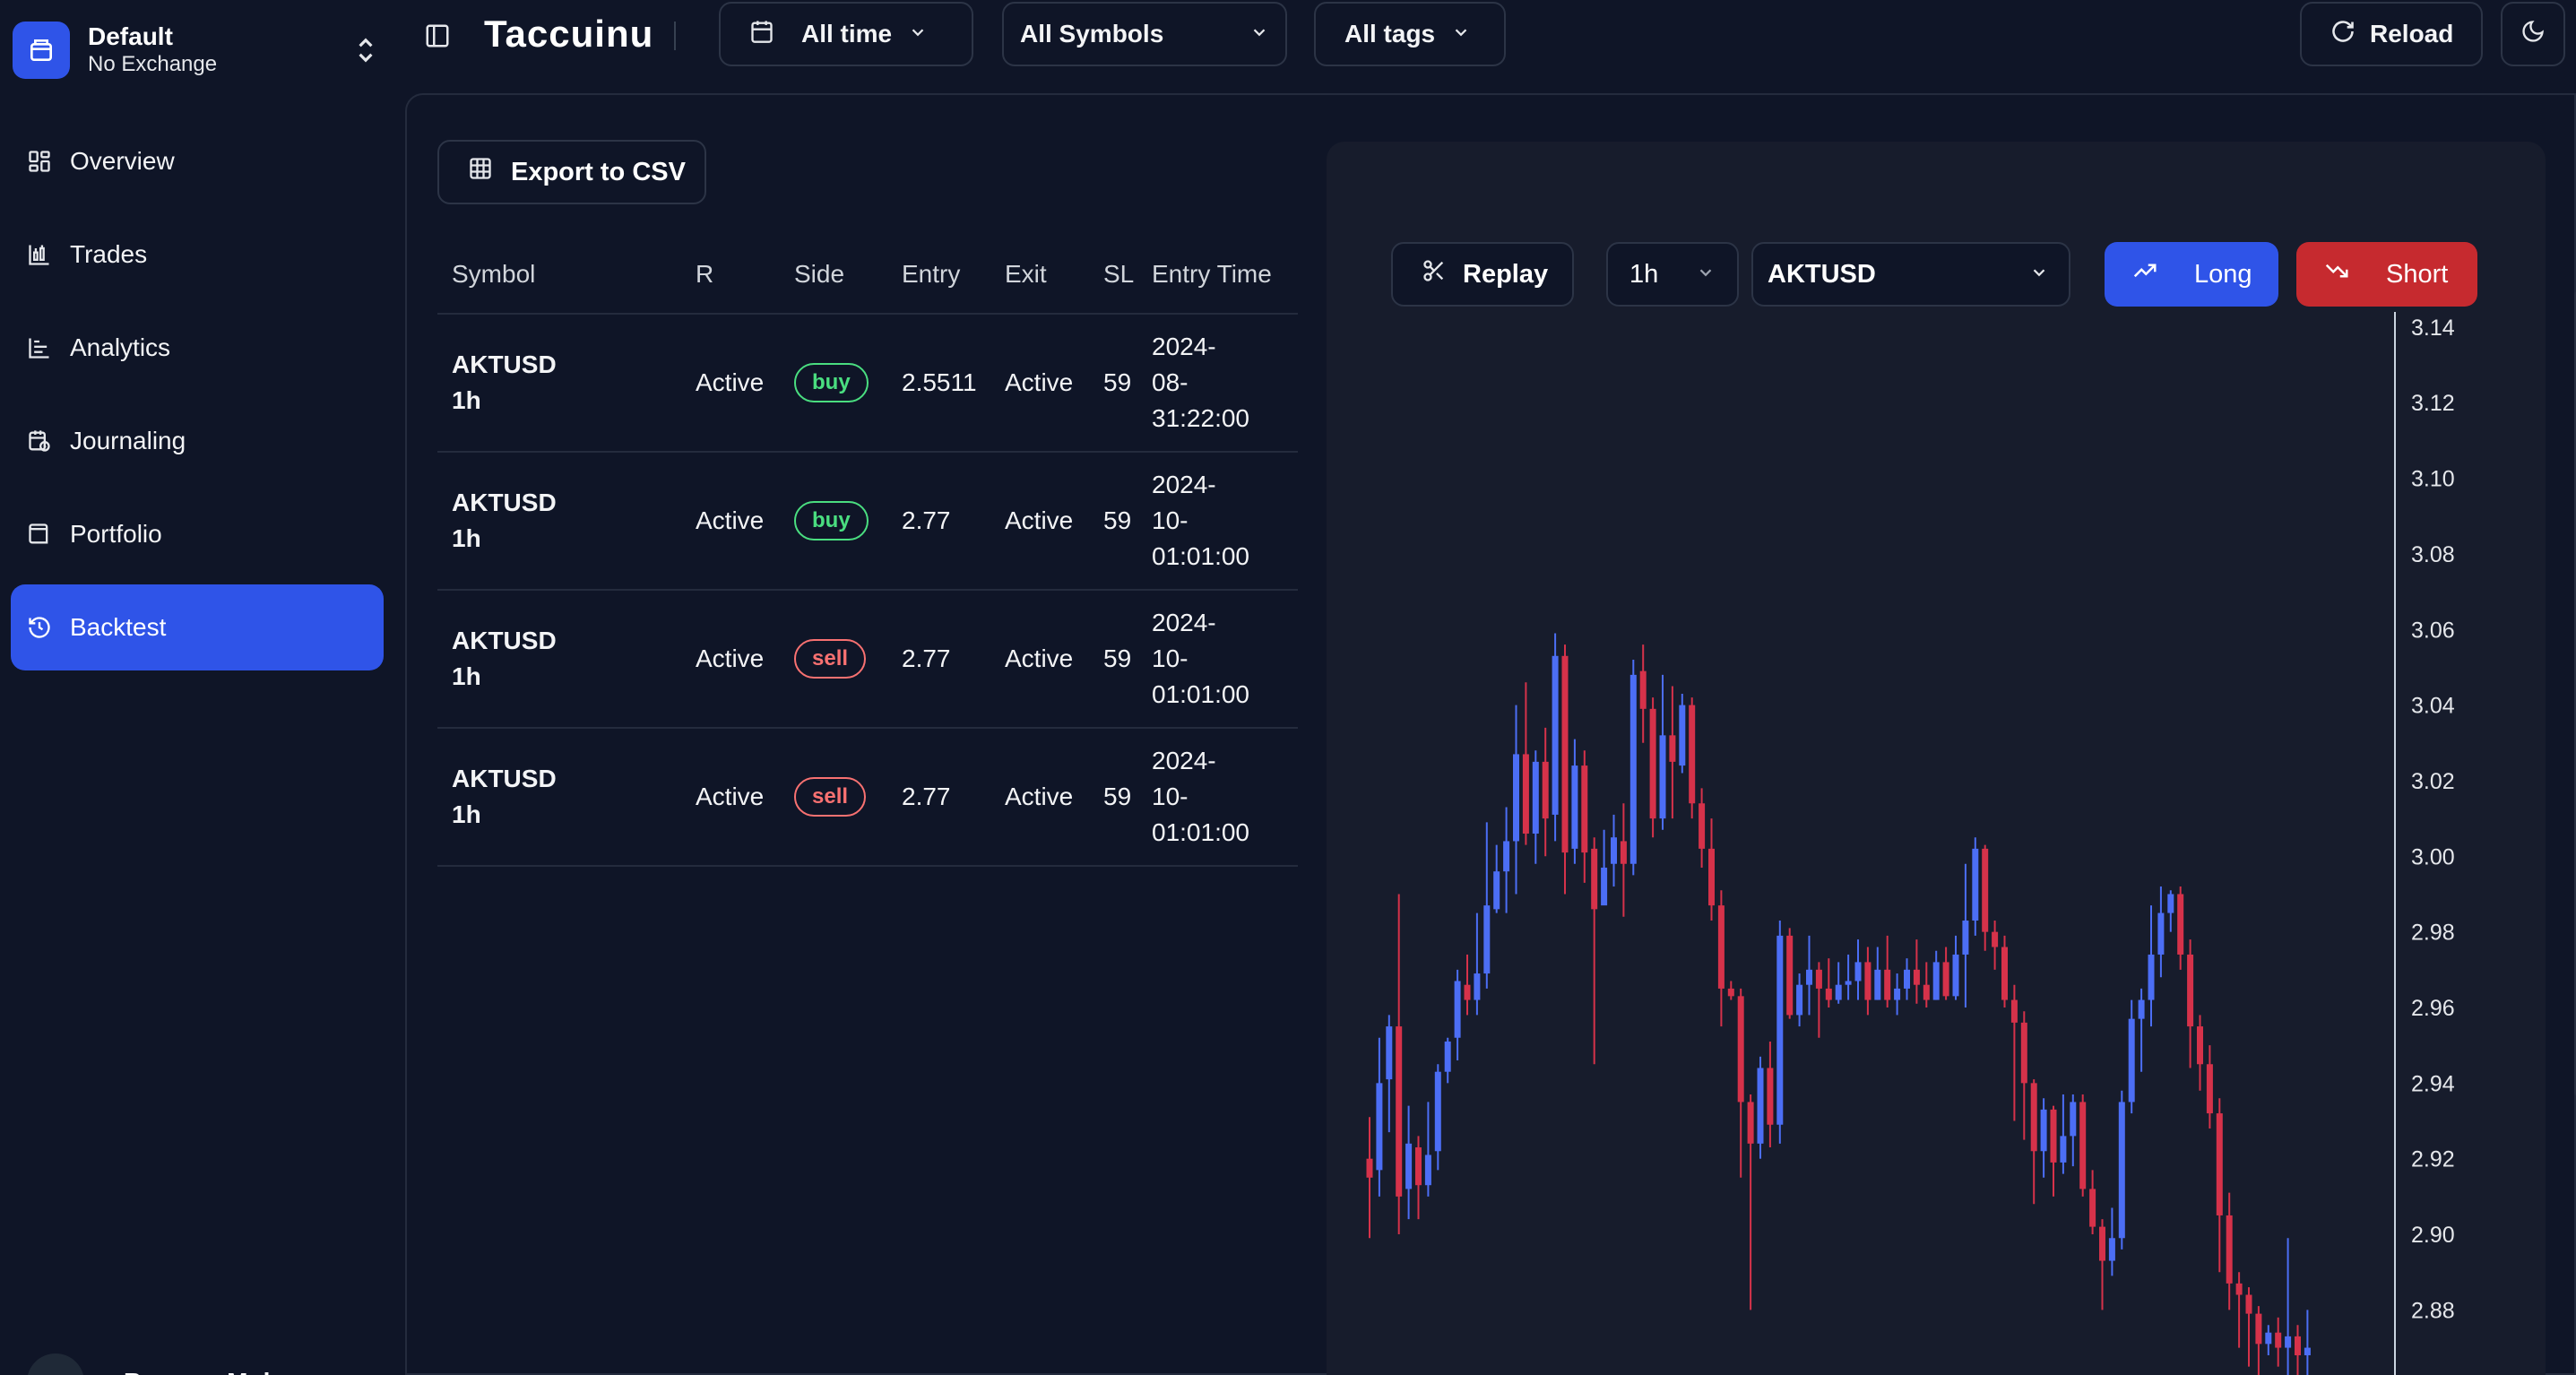 This screenshot has width=2576, height=1375. I want to click on sidebar-item-portfolio: Portfolio, so click(197, 534).